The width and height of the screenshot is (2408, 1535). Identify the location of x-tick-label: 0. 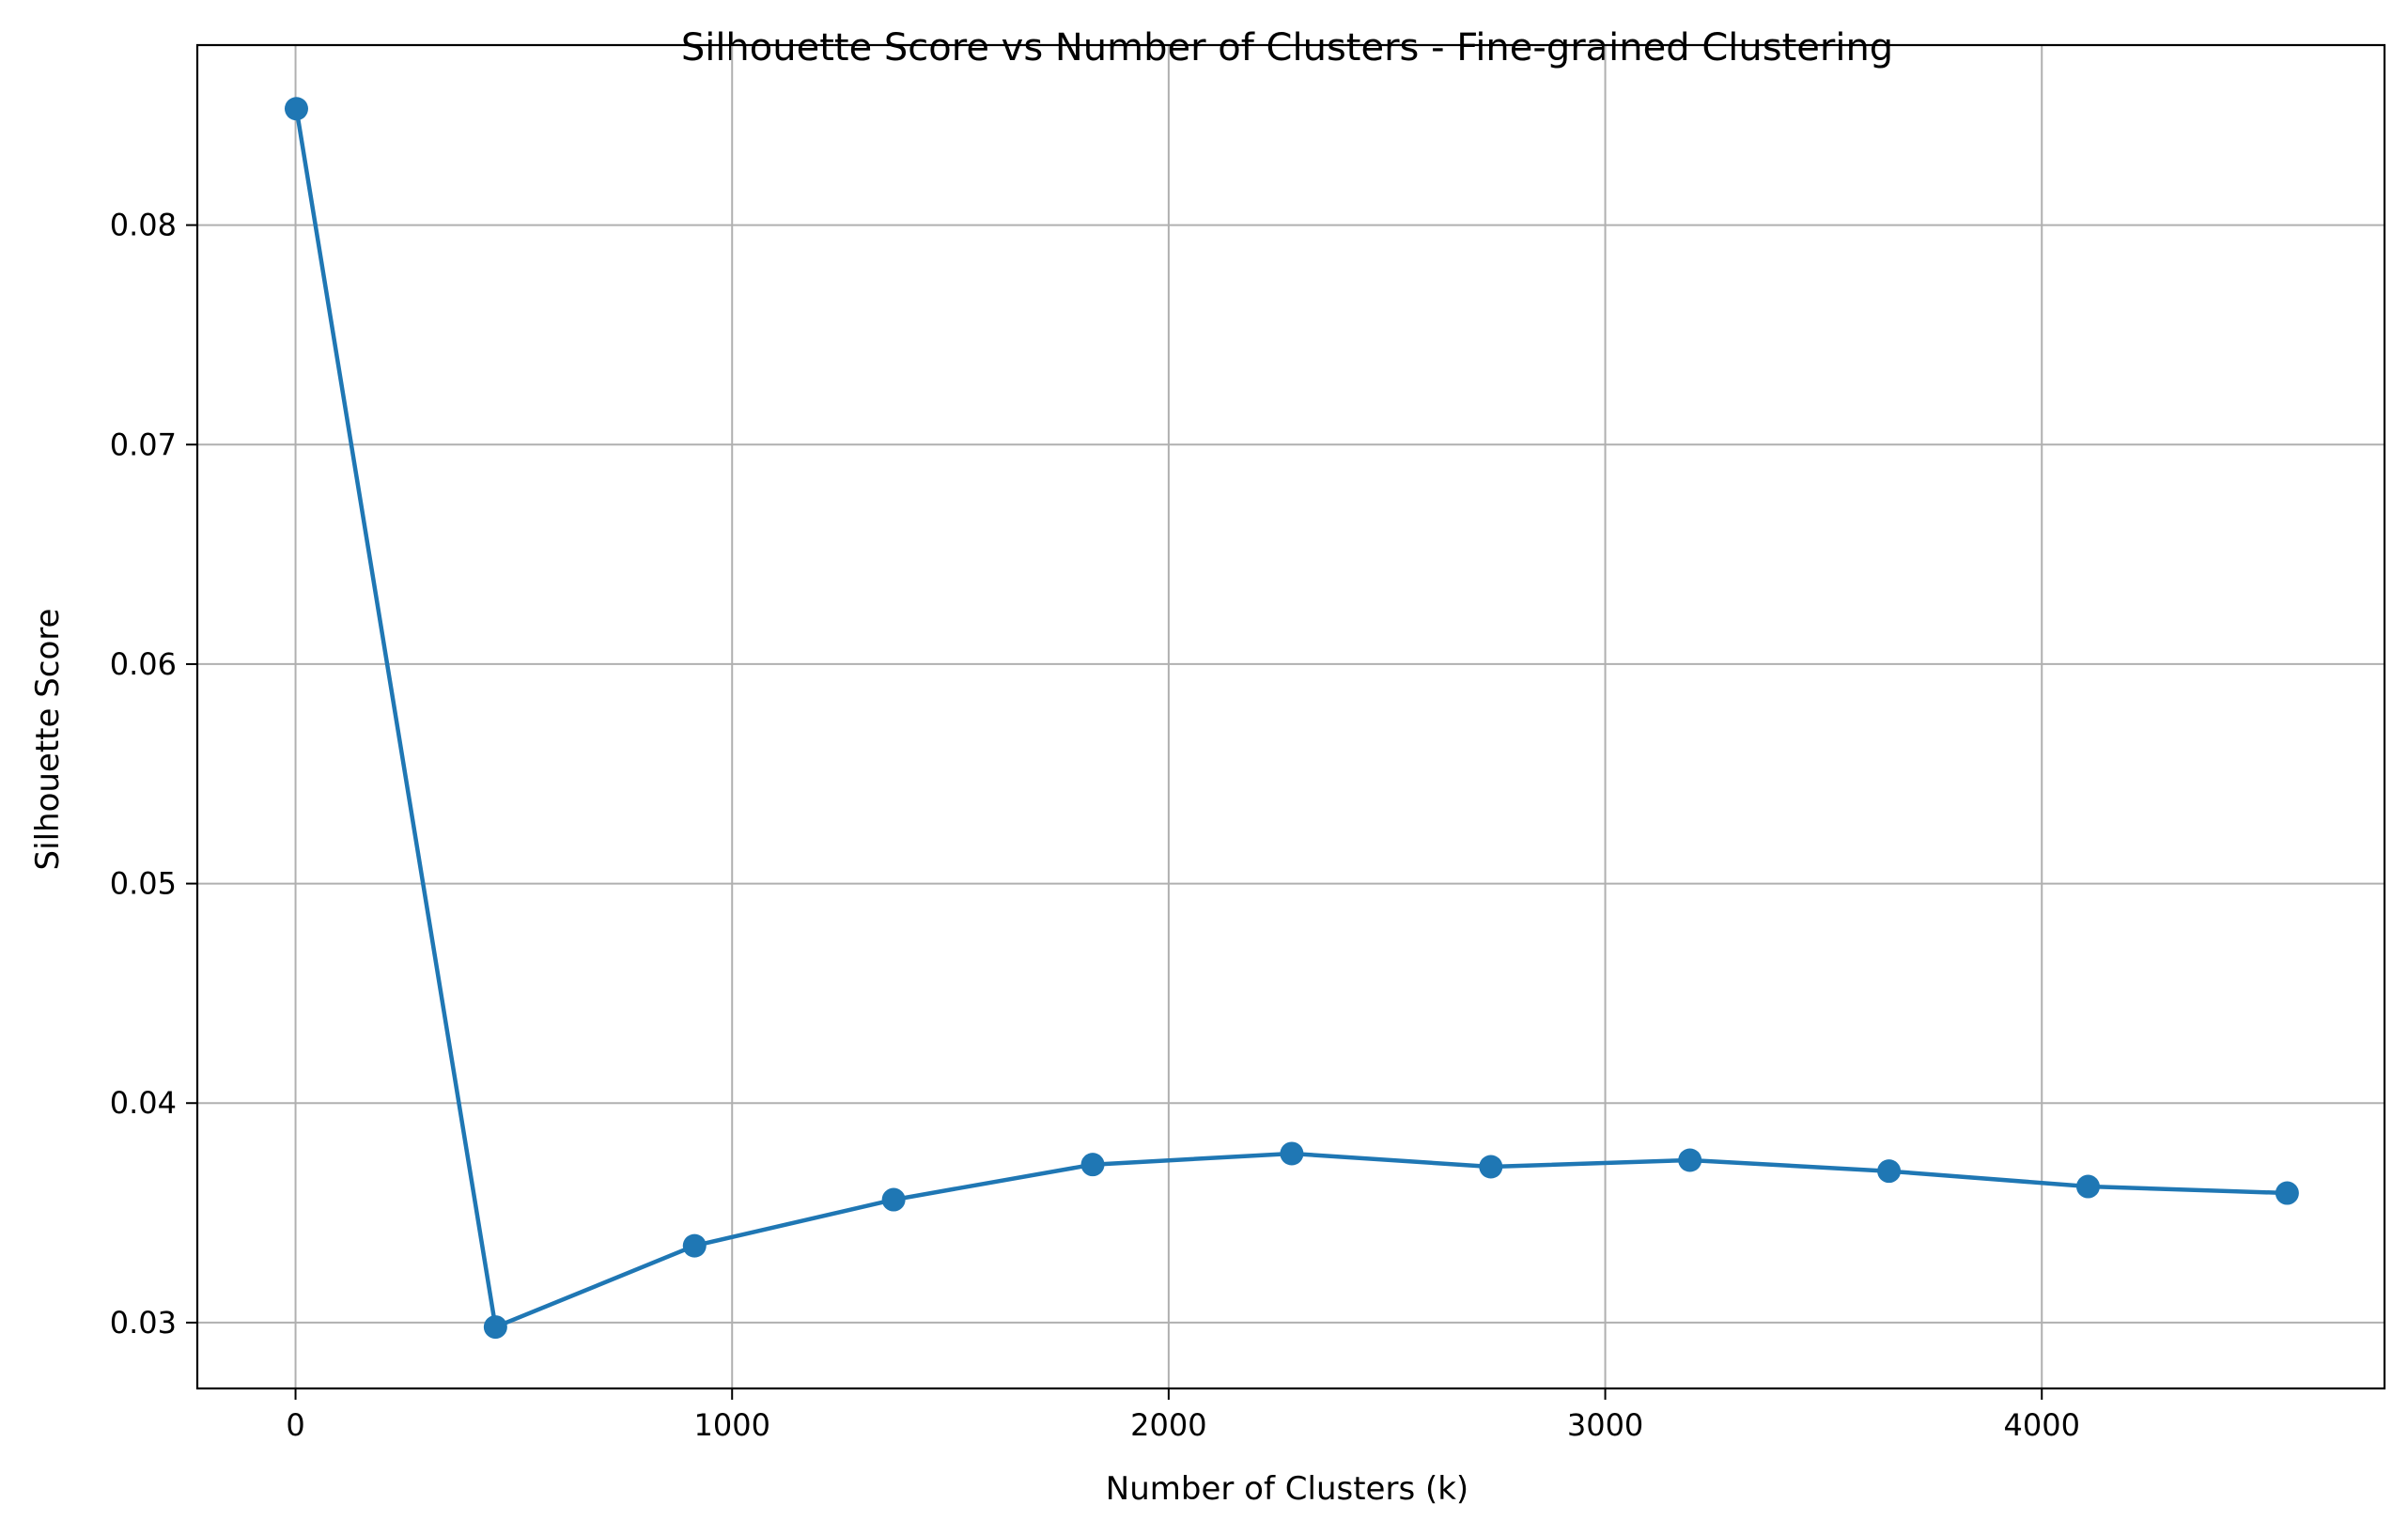
(295, 1425).